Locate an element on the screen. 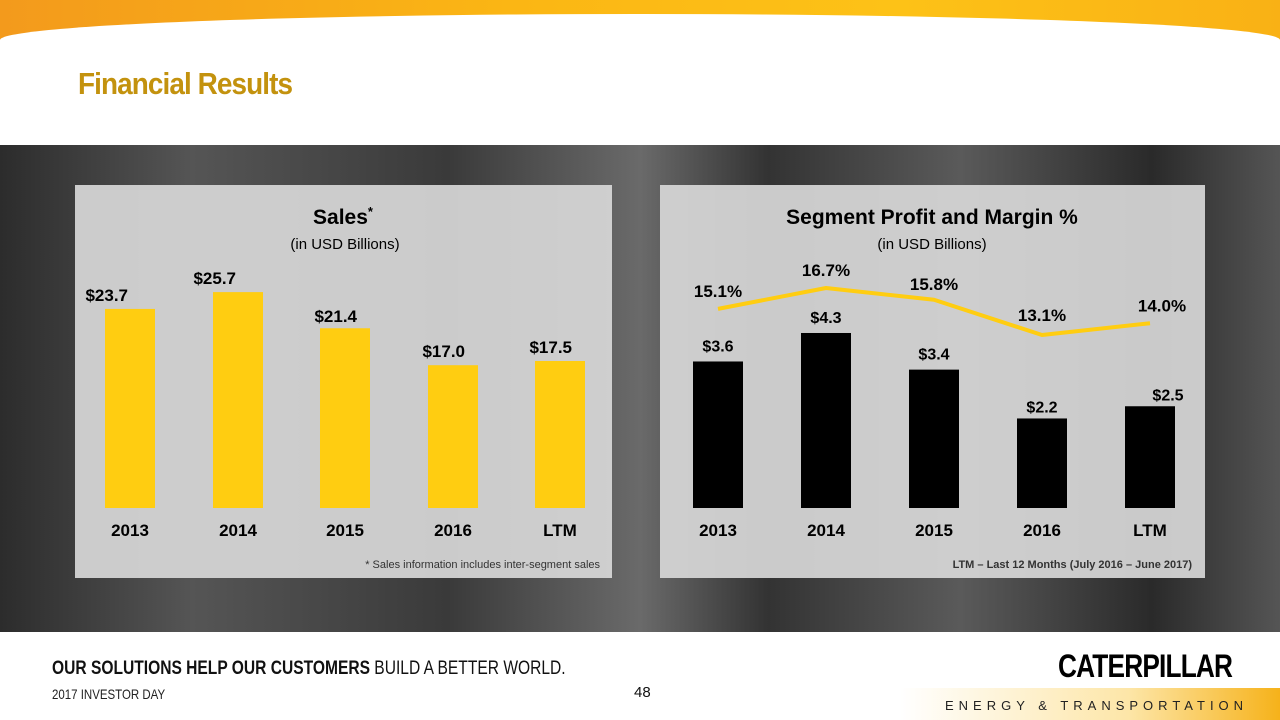 This screenshot has width=1280, height=720. margin-data-label: 13.1% is located at coordinates (1042, 315).